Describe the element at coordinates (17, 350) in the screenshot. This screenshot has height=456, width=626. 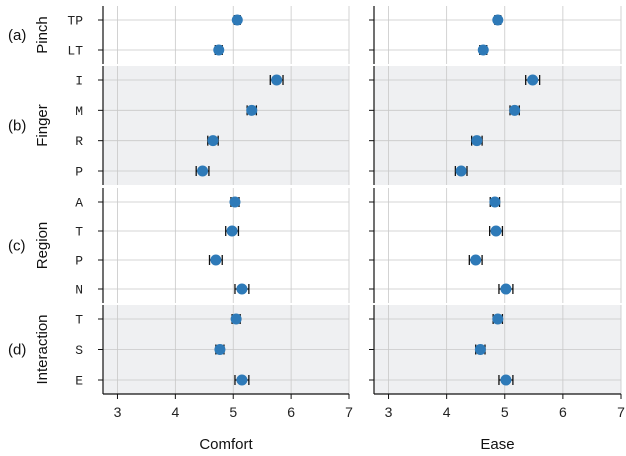
I see `group-letter: (d)` at that location.